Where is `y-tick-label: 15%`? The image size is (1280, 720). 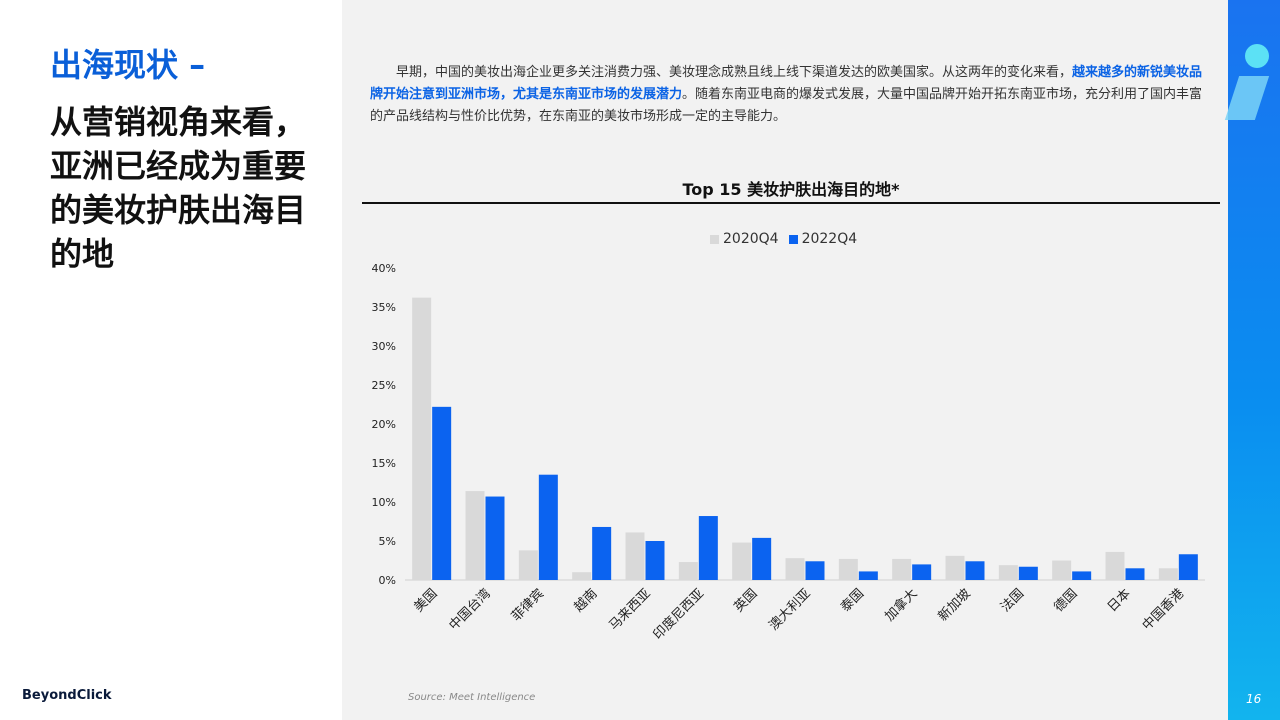 y-tick-label: 15% is located at coordinates (384, 463).